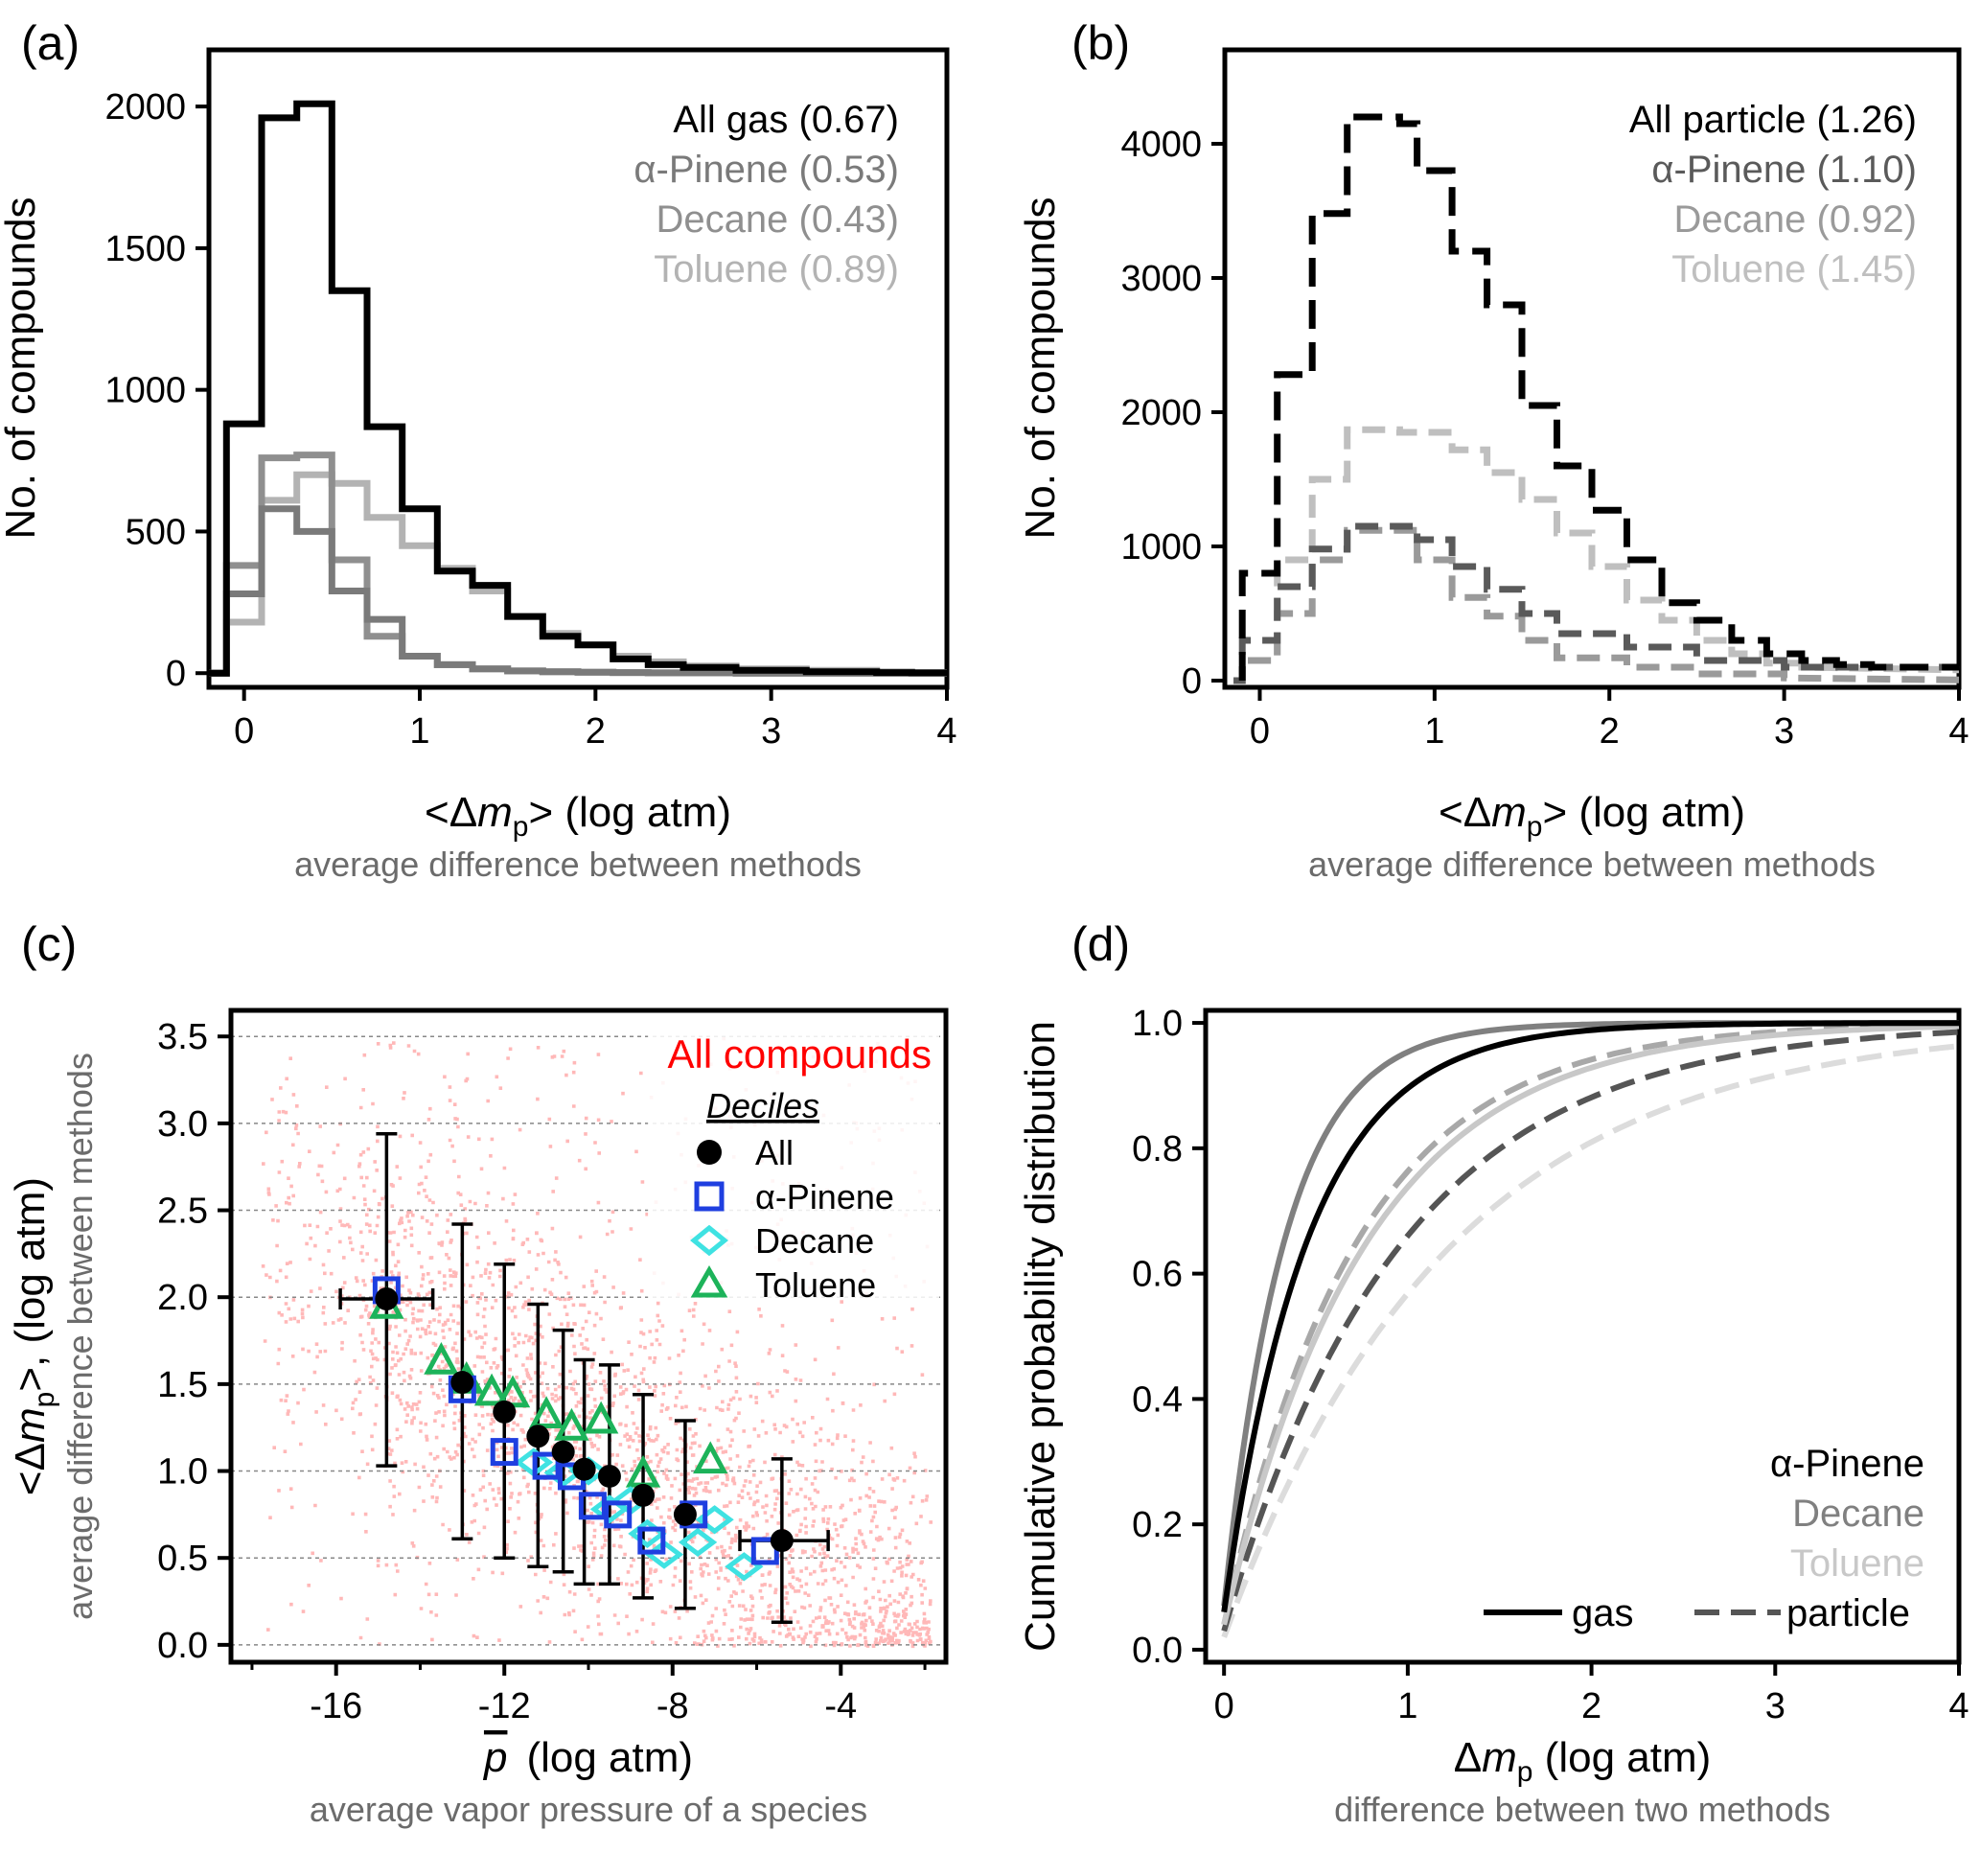 The image size is (1981, 1876). I want to click on panel-c-background-points, so click(597, 1342).